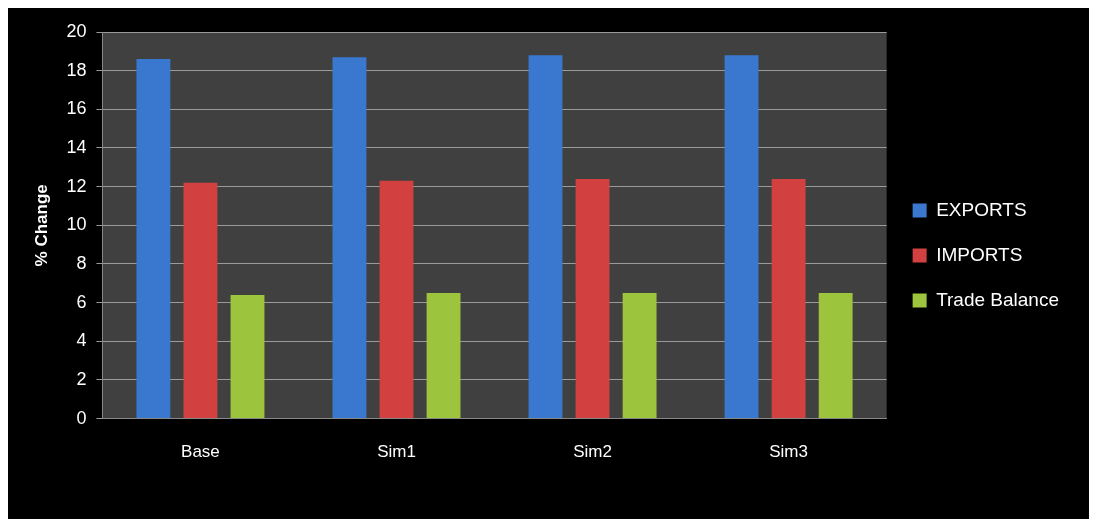 The image size is (1097, 527). Describe the element at coordinates (979, 254) in the screenshot. I see `legend-label: IMPORTS` at that location.